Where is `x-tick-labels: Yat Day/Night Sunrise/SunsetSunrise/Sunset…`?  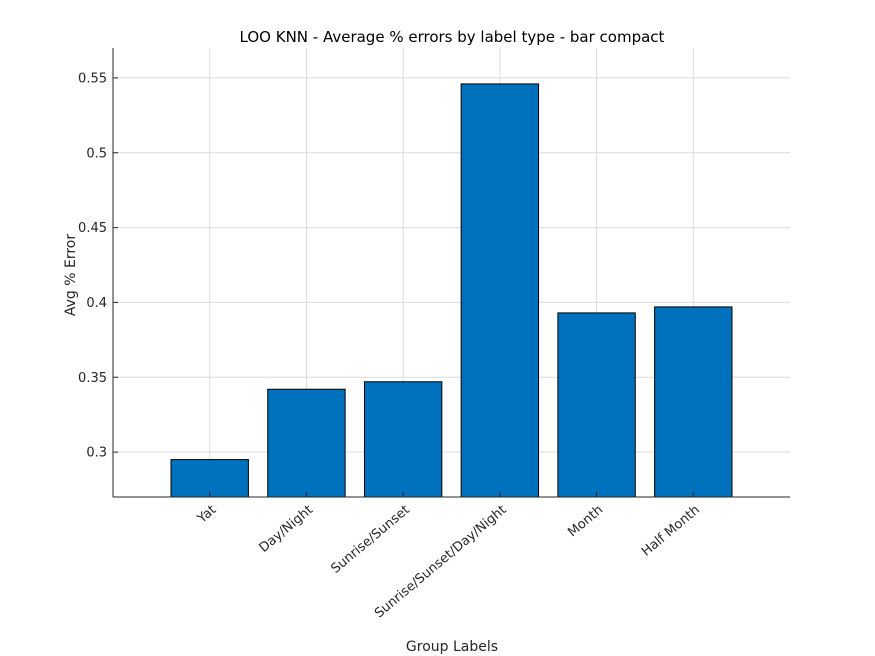
x-tick-labels: Yat Day/Night Sunrise/SunsetSunrise/Sunset… is located at coordinates (448, 562).